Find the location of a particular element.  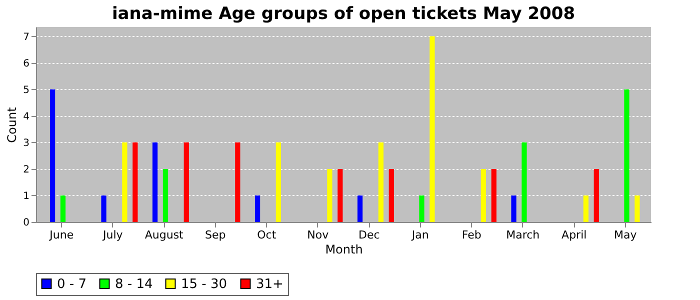

legend-label: 0 - 7 is located at coordinates (71, 284).